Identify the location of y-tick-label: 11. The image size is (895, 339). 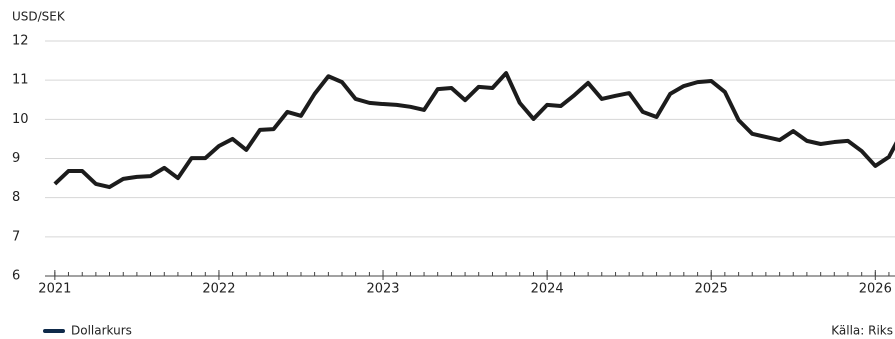
(20, 80).